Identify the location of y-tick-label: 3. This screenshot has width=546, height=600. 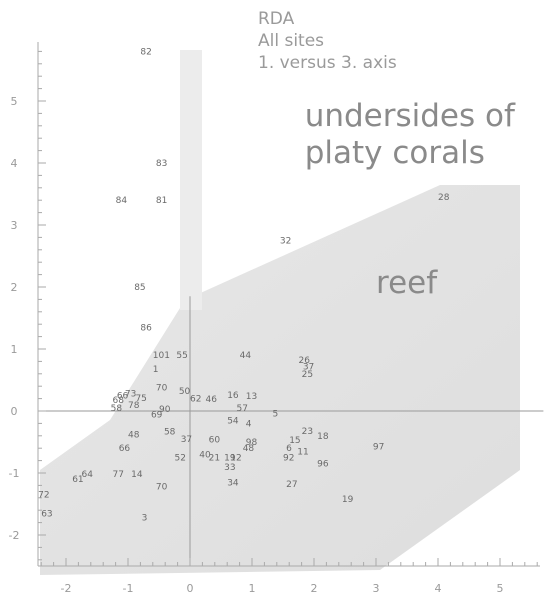
(14, 225).